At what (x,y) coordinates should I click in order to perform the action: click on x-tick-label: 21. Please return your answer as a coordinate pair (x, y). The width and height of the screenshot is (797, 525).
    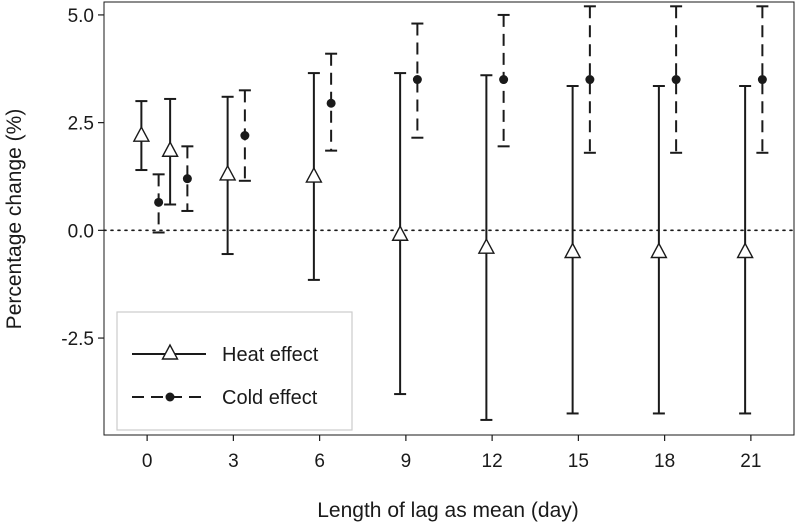
    Looking at the image, I should click on (750, 461).